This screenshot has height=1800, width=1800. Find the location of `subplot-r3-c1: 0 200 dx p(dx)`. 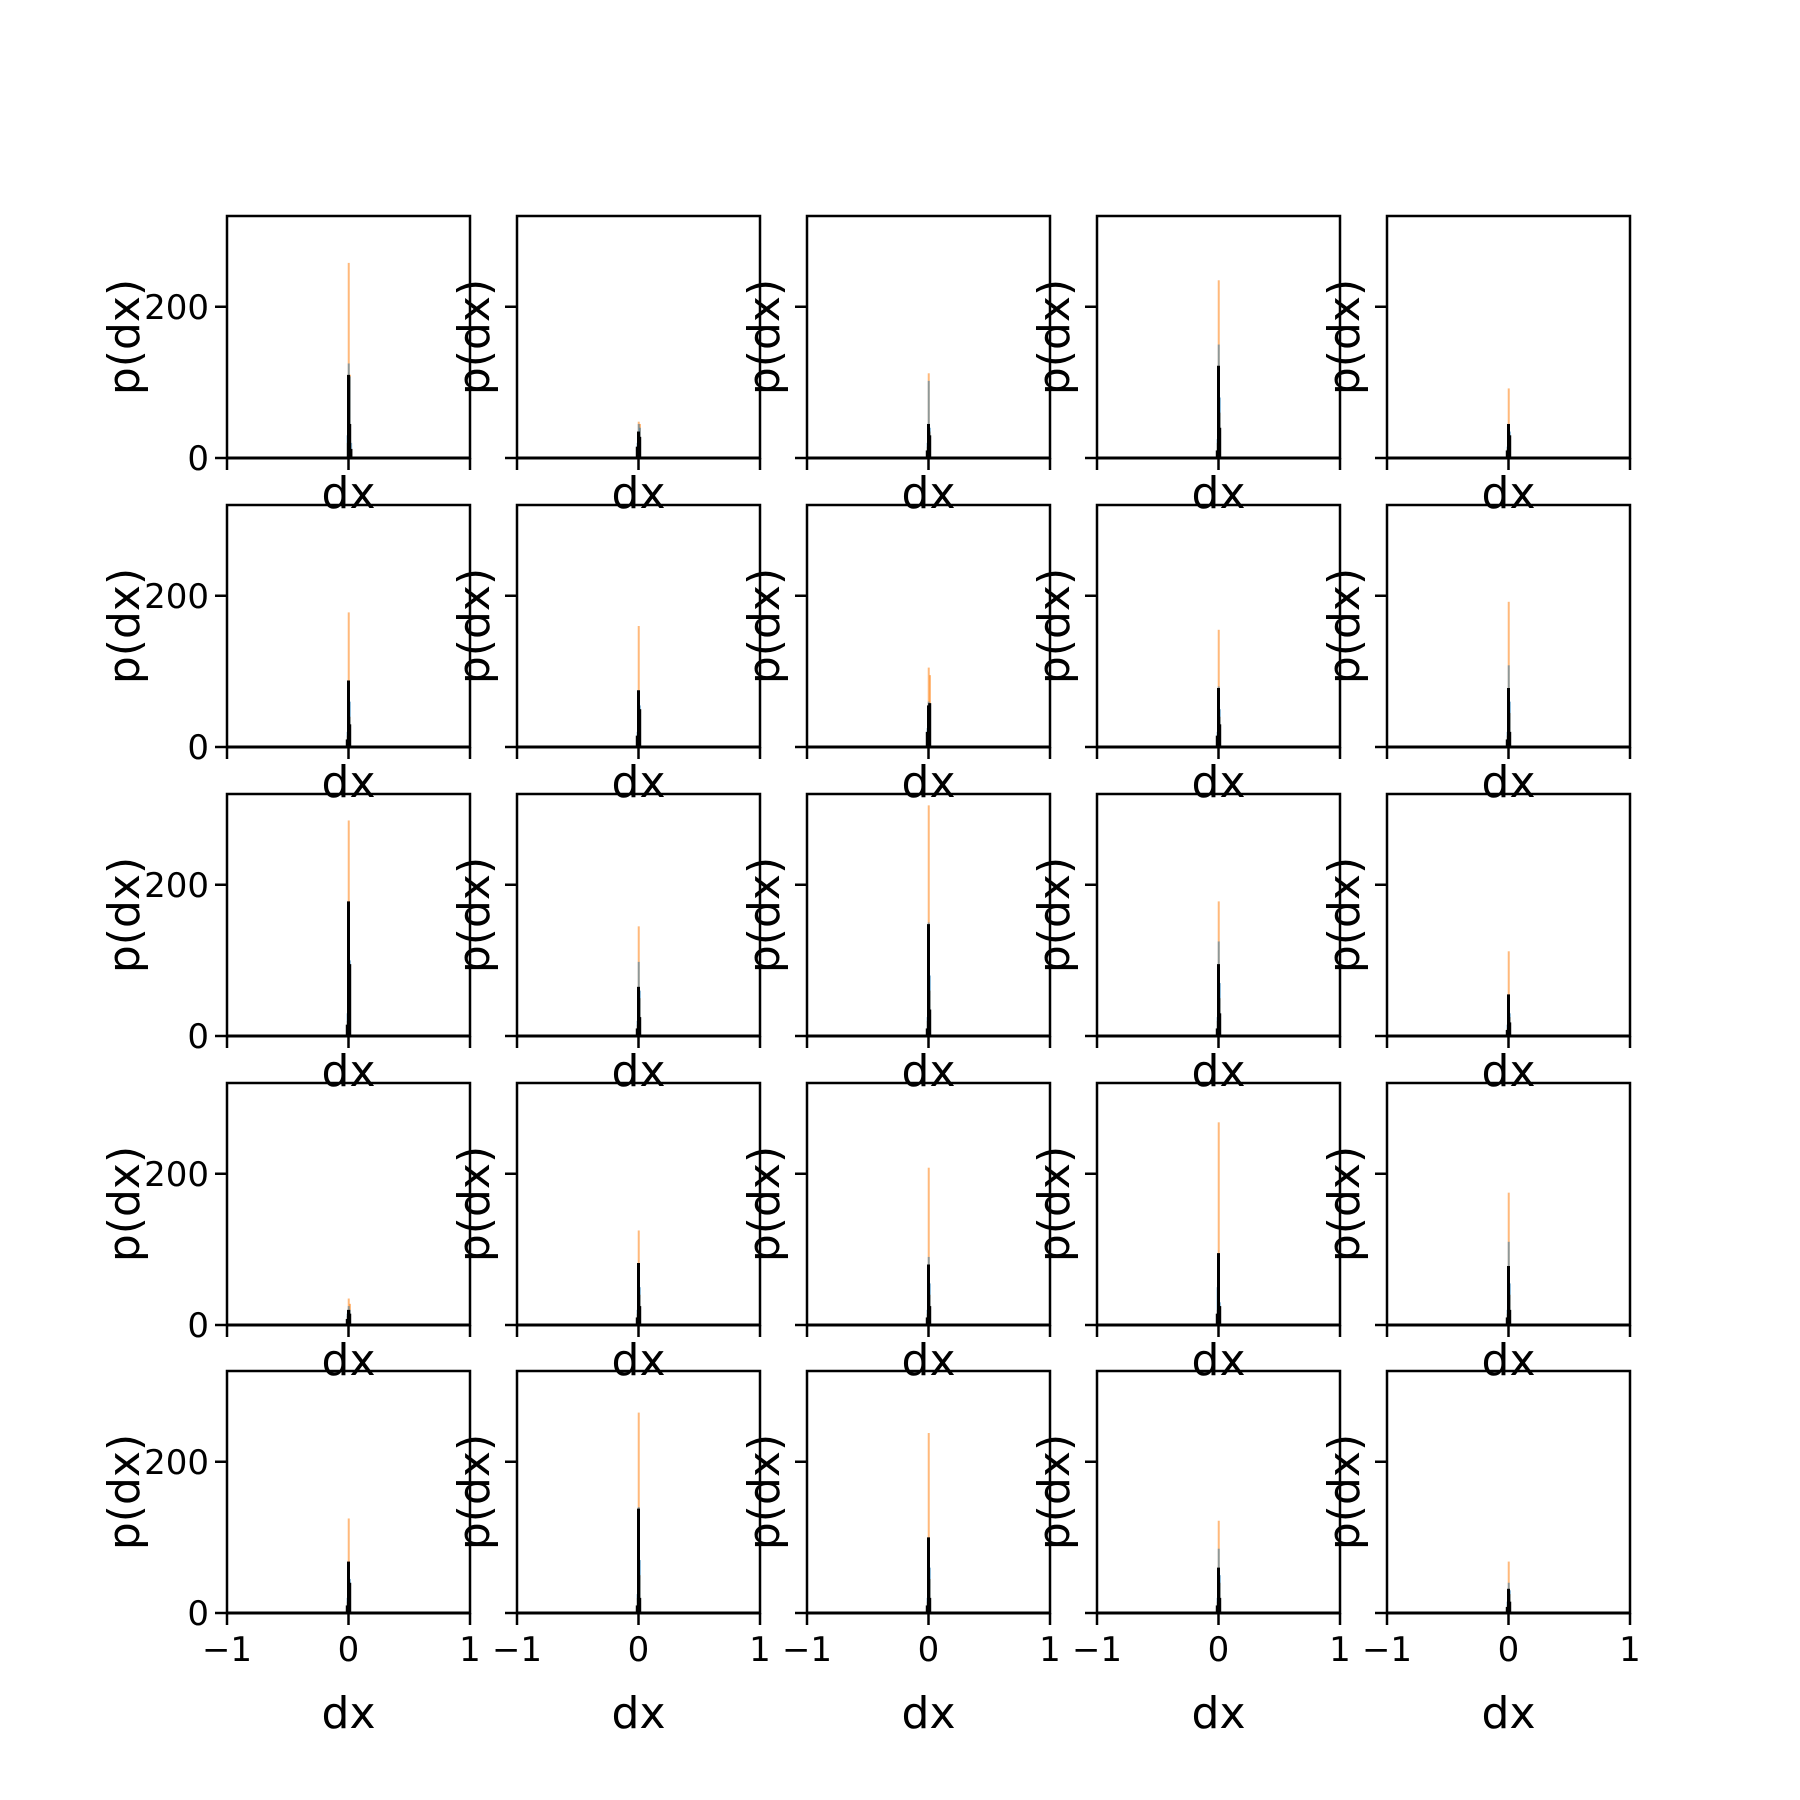

subplot-r3-c1: 0 200 dx p(dx) is located at coordinates (285, 944).